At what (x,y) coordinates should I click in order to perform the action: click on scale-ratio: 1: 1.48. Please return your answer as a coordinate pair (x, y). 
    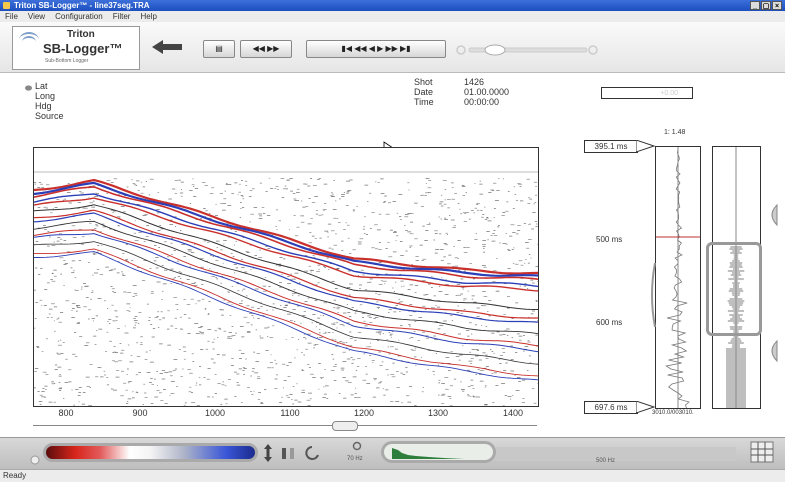
    Looking at the image, I should click on (675, 132).